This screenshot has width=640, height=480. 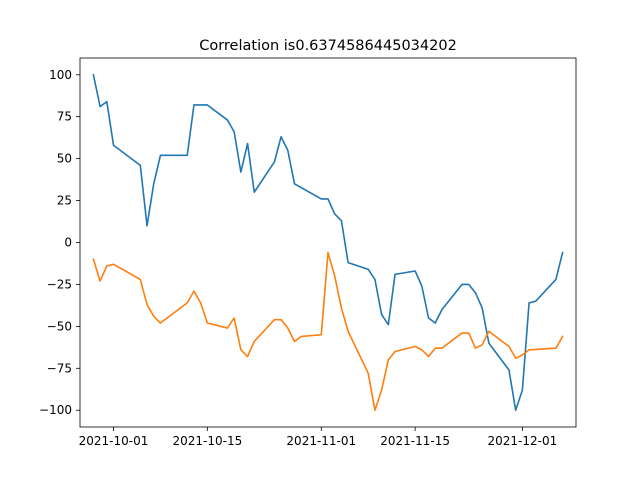 What do you see at coordinates (55, 410) in the screenshot?
I see `y-tick-label: −100` at bounding box center [55, 410].